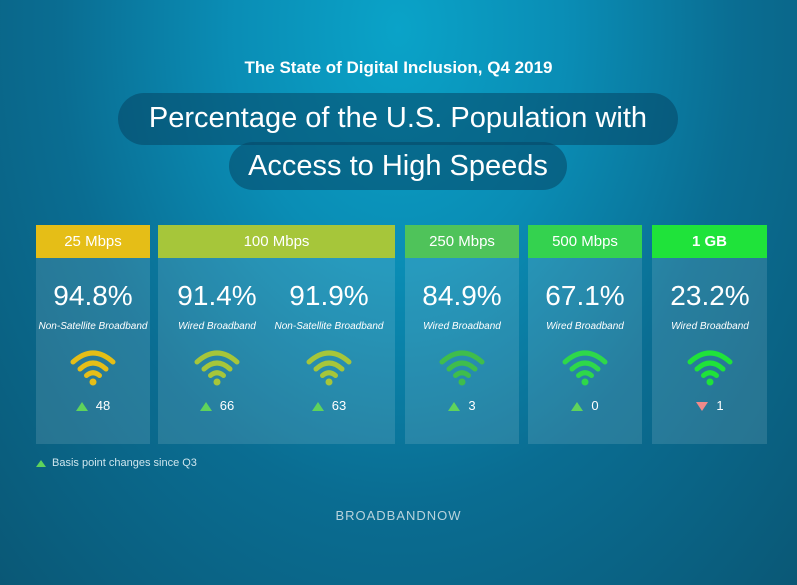  What do you see at coordinates (276, 241) in the screenshot?
I see `tier-header-100mbps: 100 Mbps` at bounding box center [276, 241].